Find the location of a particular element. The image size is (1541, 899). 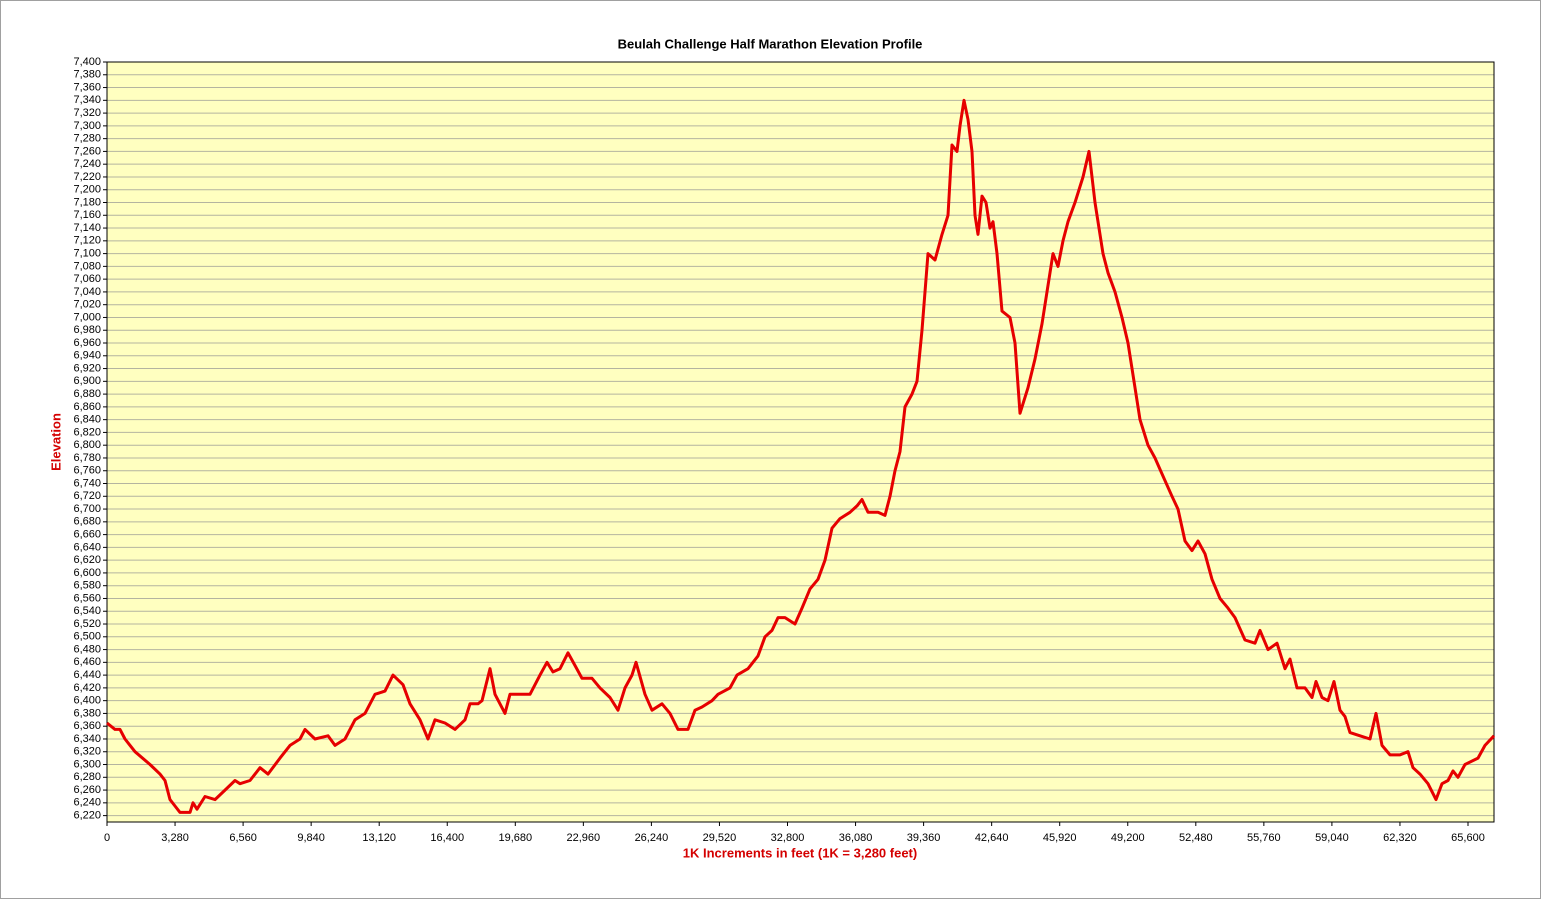

x-tick-label: 45,920 is located at coordinates (1060, 838).